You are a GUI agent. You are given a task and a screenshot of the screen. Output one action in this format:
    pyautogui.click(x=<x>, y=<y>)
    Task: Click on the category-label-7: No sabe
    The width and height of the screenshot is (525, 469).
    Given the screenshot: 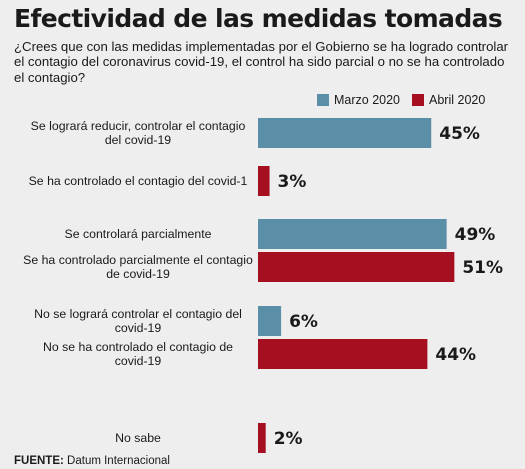 What is the action you would take?
    pyautogui.click(x=138, y=438)
    